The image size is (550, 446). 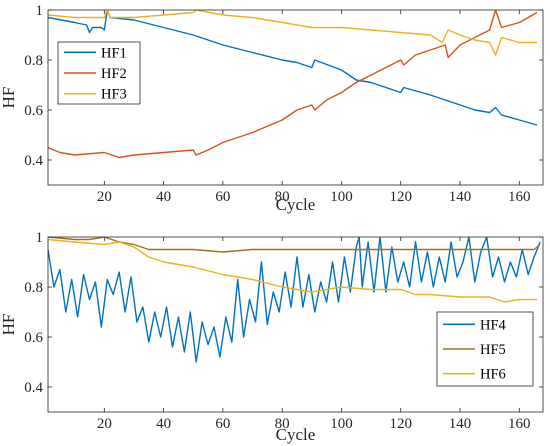 What do you see at coordinates (114, 95) in the screenshot?
I see `legend-label-hf3: HF3` at bounding box center [114, 95].